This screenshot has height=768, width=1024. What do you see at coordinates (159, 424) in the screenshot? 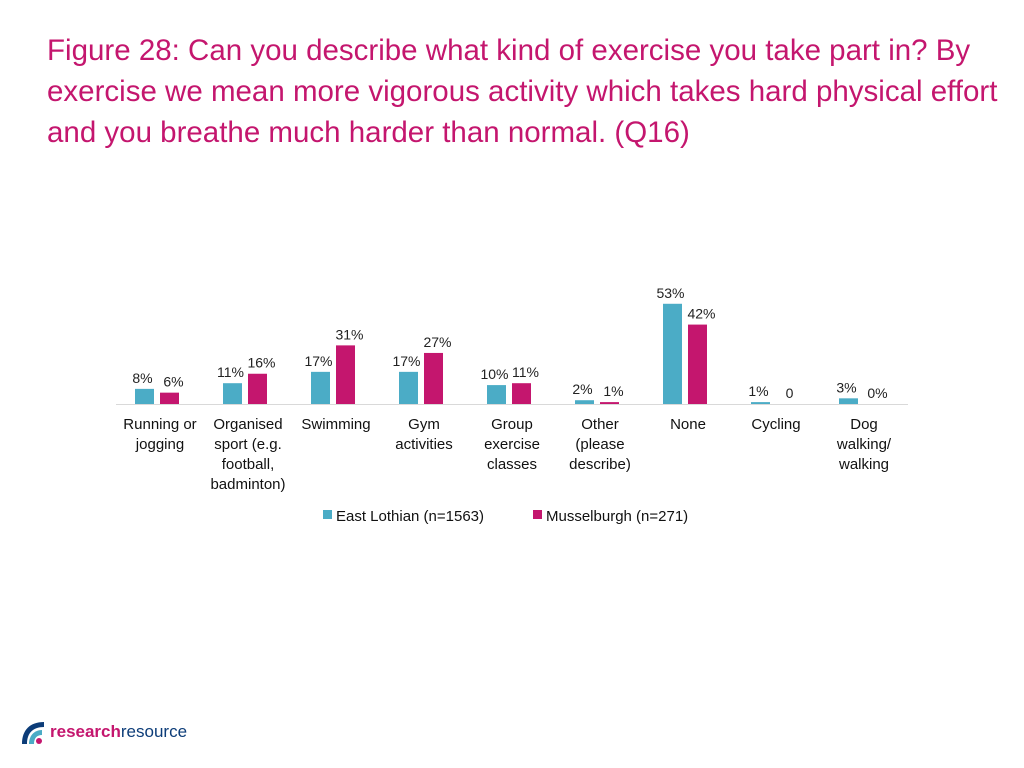
I see `category-label-line: Running or` at bounding box center [159, 424].